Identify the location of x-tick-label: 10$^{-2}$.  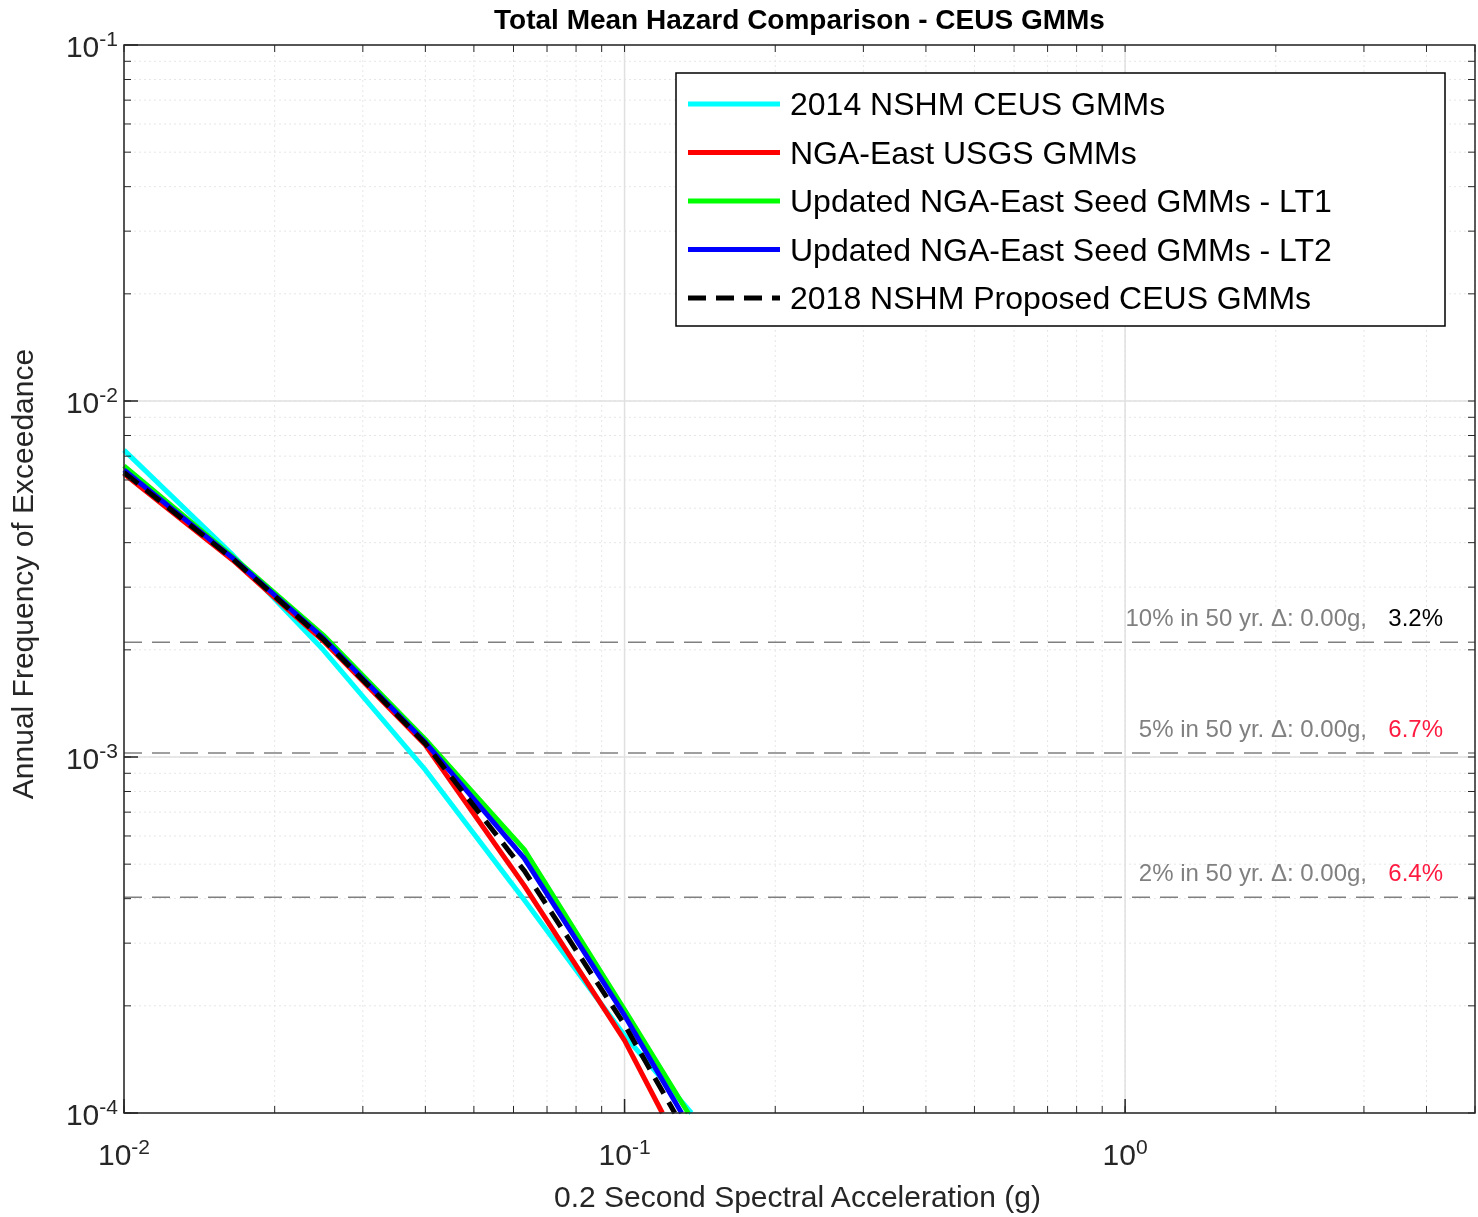
(124, 1152).